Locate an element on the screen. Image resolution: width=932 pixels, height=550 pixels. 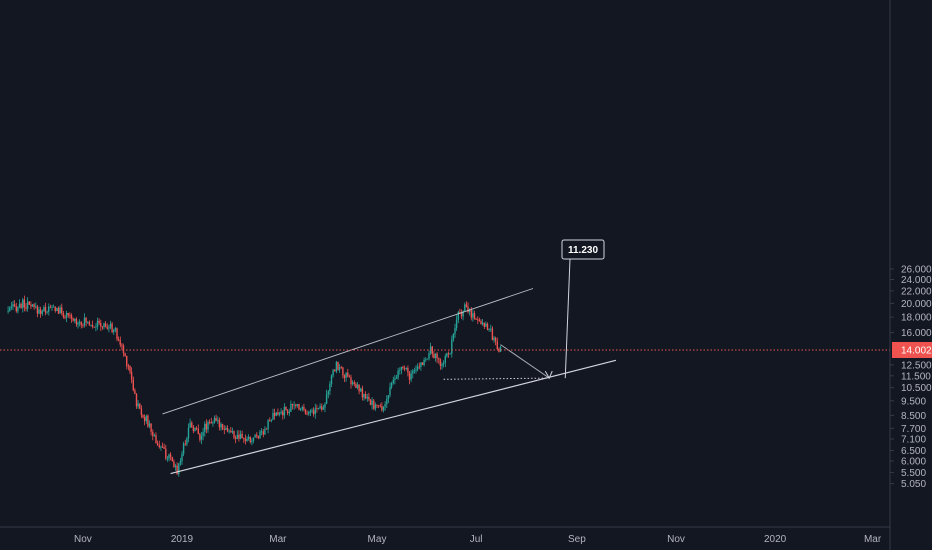
channel-upper-line is located at coordinates (348, 351).